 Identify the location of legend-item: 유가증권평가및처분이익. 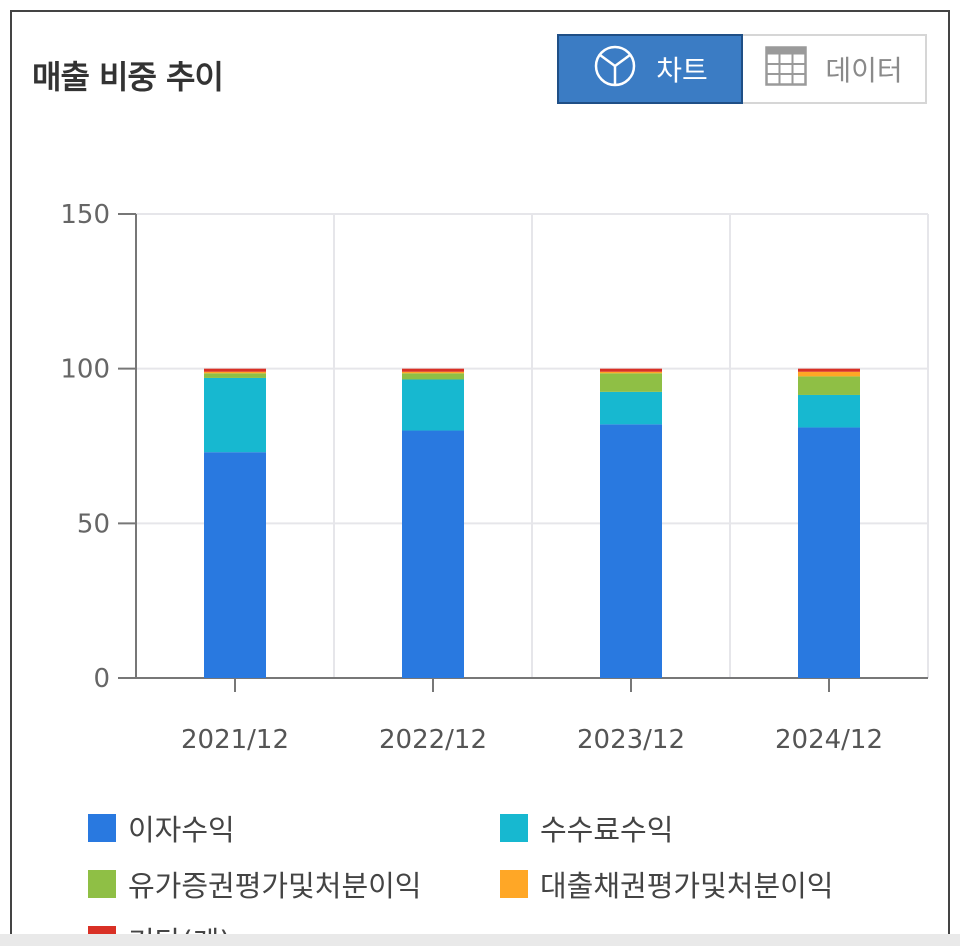
(254, 884).